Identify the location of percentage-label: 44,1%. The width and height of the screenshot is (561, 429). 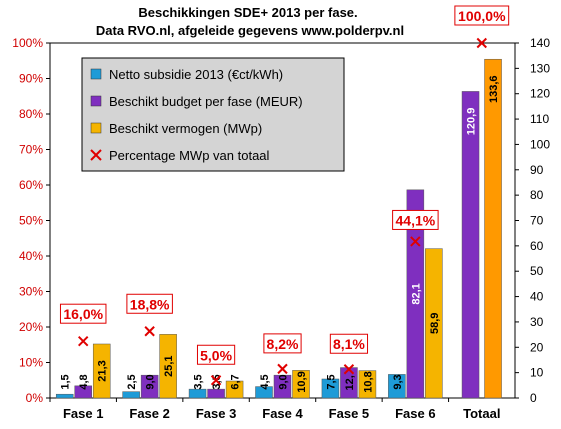
(416, 220).